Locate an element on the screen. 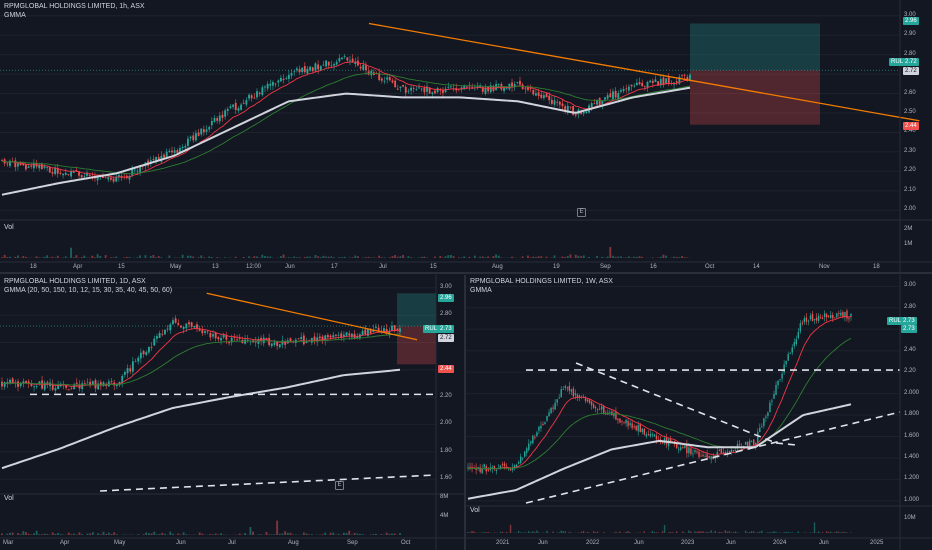 The width and height of the screenshot is (932, 550). daily-earnings-marker: E is located at coordinates (339, 485).